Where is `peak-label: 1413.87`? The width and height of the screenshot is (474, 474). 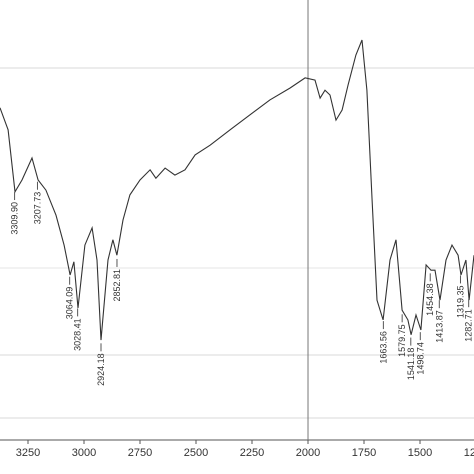 peak-label: 1413.87 is located at coordinates (439, 326).